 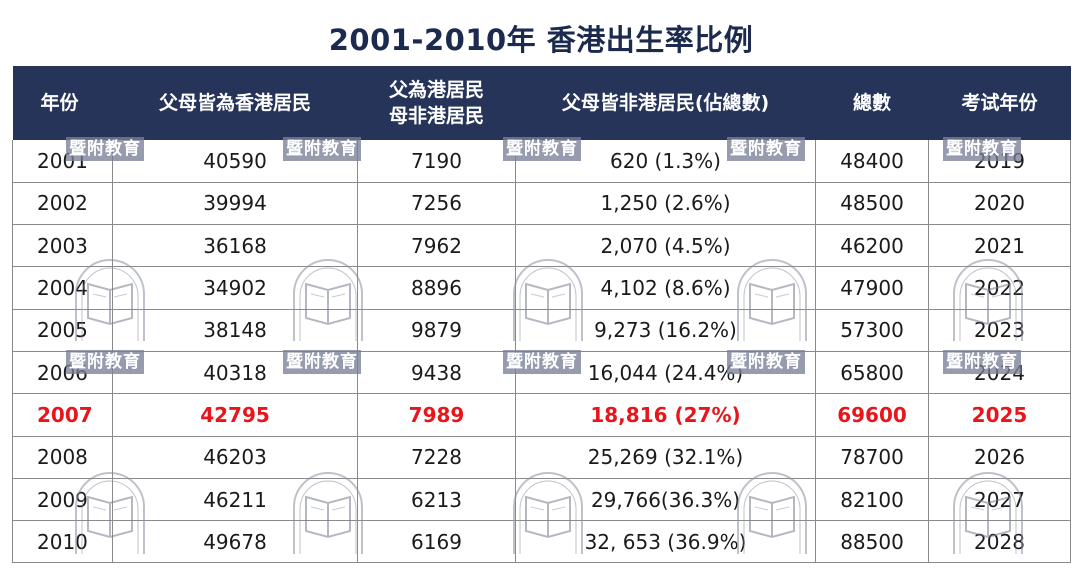 I want to click on cell-total: 69600, so click(x=872, y=415).